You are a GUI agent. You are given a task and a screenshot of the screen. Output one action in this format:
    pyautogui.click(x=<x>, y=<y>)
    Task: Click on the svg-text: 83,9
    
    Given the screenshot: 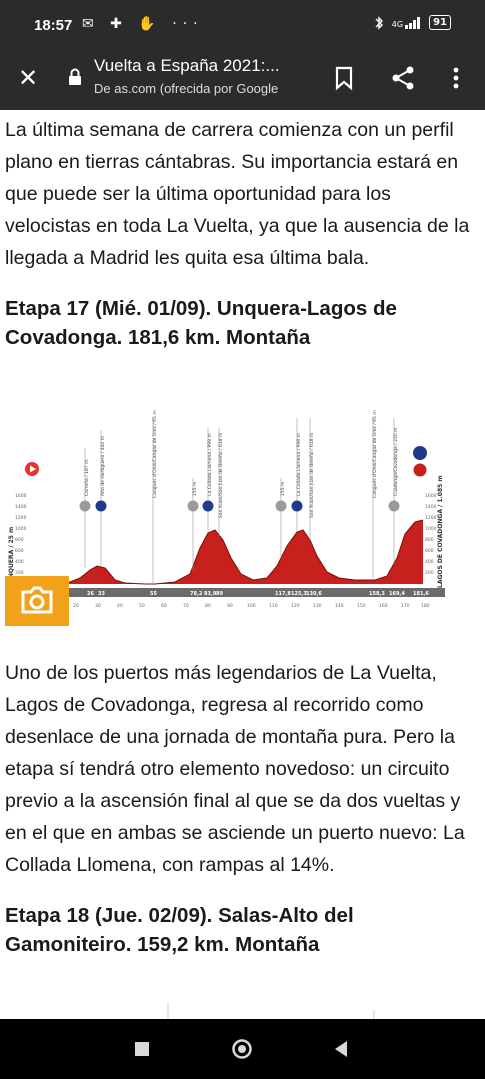 What is the action you would take?
    pyautogui.click(x=210, y=594)
    